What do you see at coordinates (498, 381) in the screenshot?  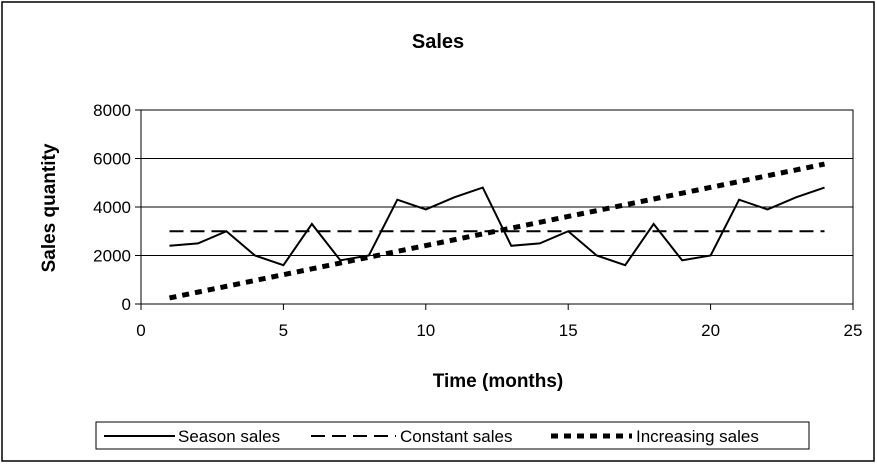 I see `x-axis-title: Time (months)` at bounding box center [498, 381].